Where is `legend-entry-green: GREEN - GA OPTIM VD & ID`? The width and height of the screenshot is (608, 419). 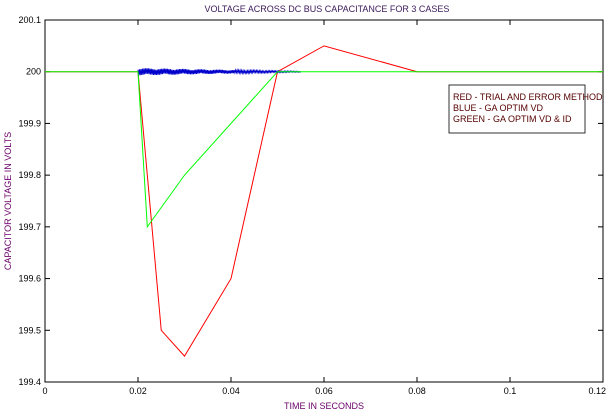
legend-entry-green: GREEN - GA OPTIM VD & ID is located at coordinates (512, 119).